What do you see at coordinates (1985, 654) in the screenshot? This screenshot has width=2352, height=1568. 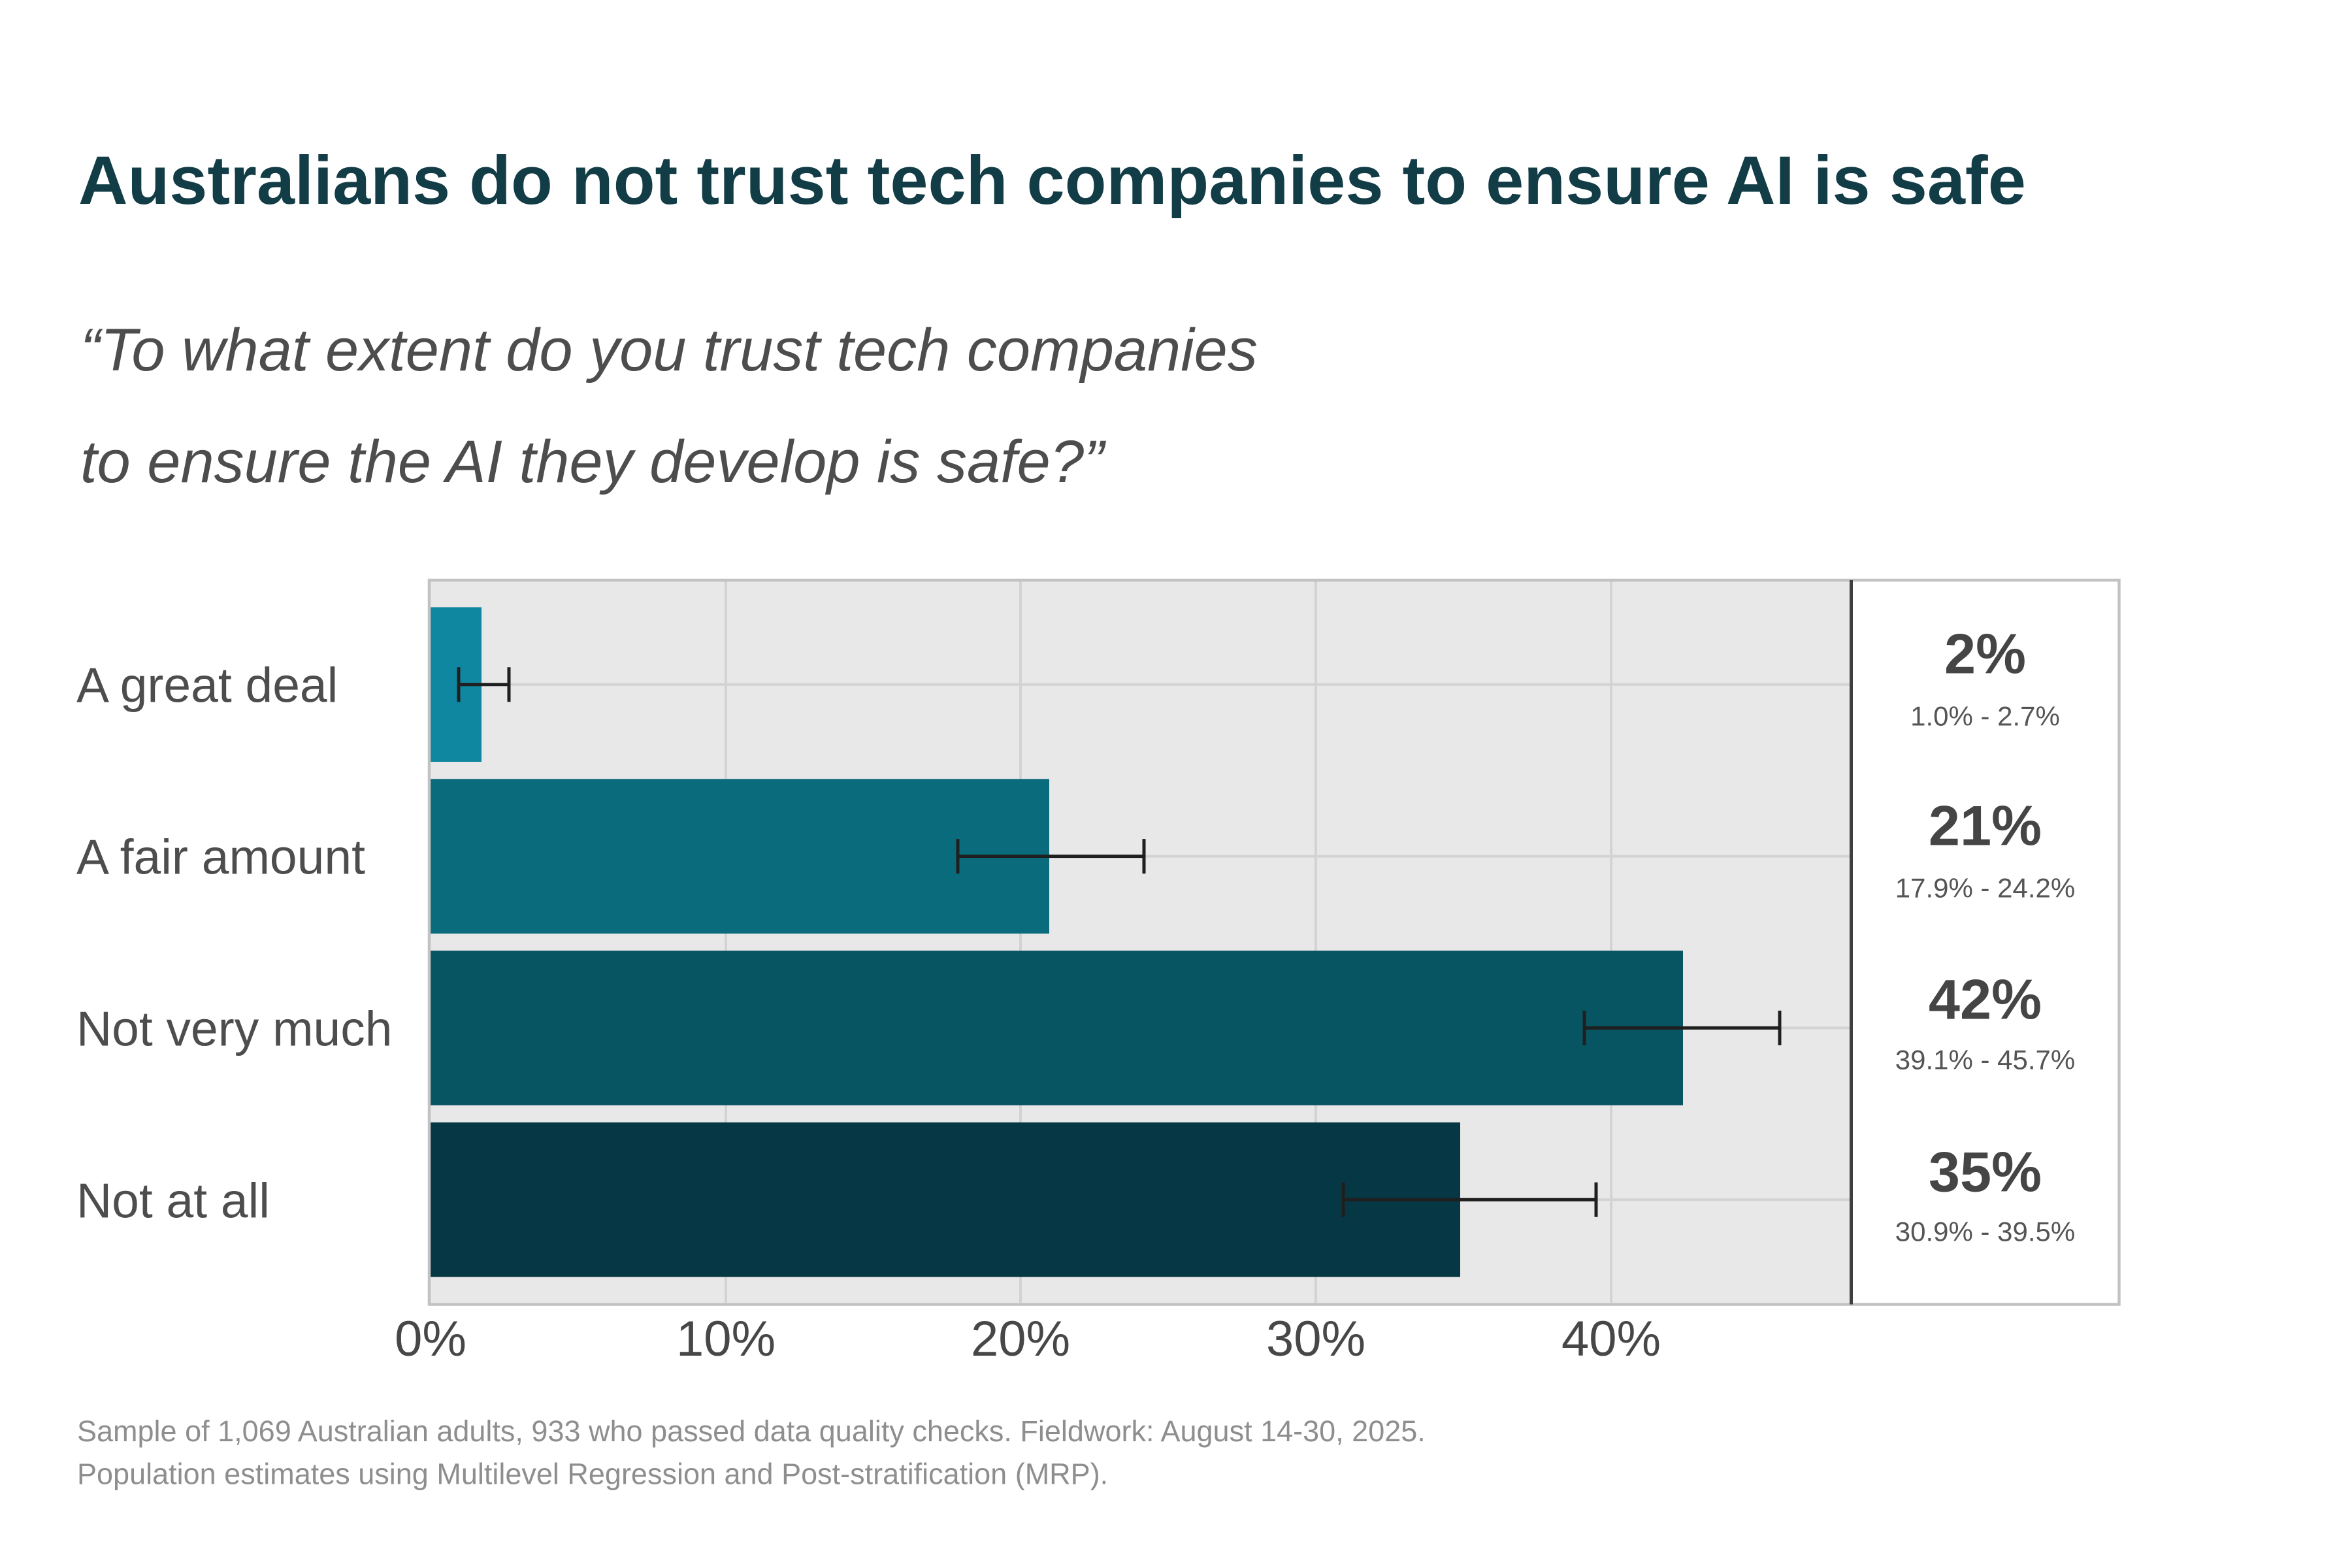 I see `svg-text: 2%` at bounding box center [1985, 654].